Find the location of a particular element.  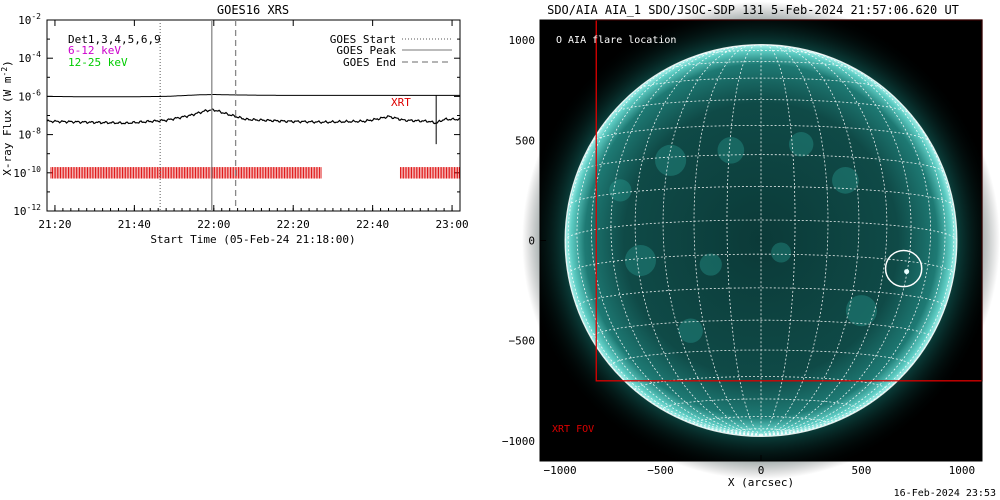

left-x-tick-label: 22:00 is located at coordinates (213, 224).